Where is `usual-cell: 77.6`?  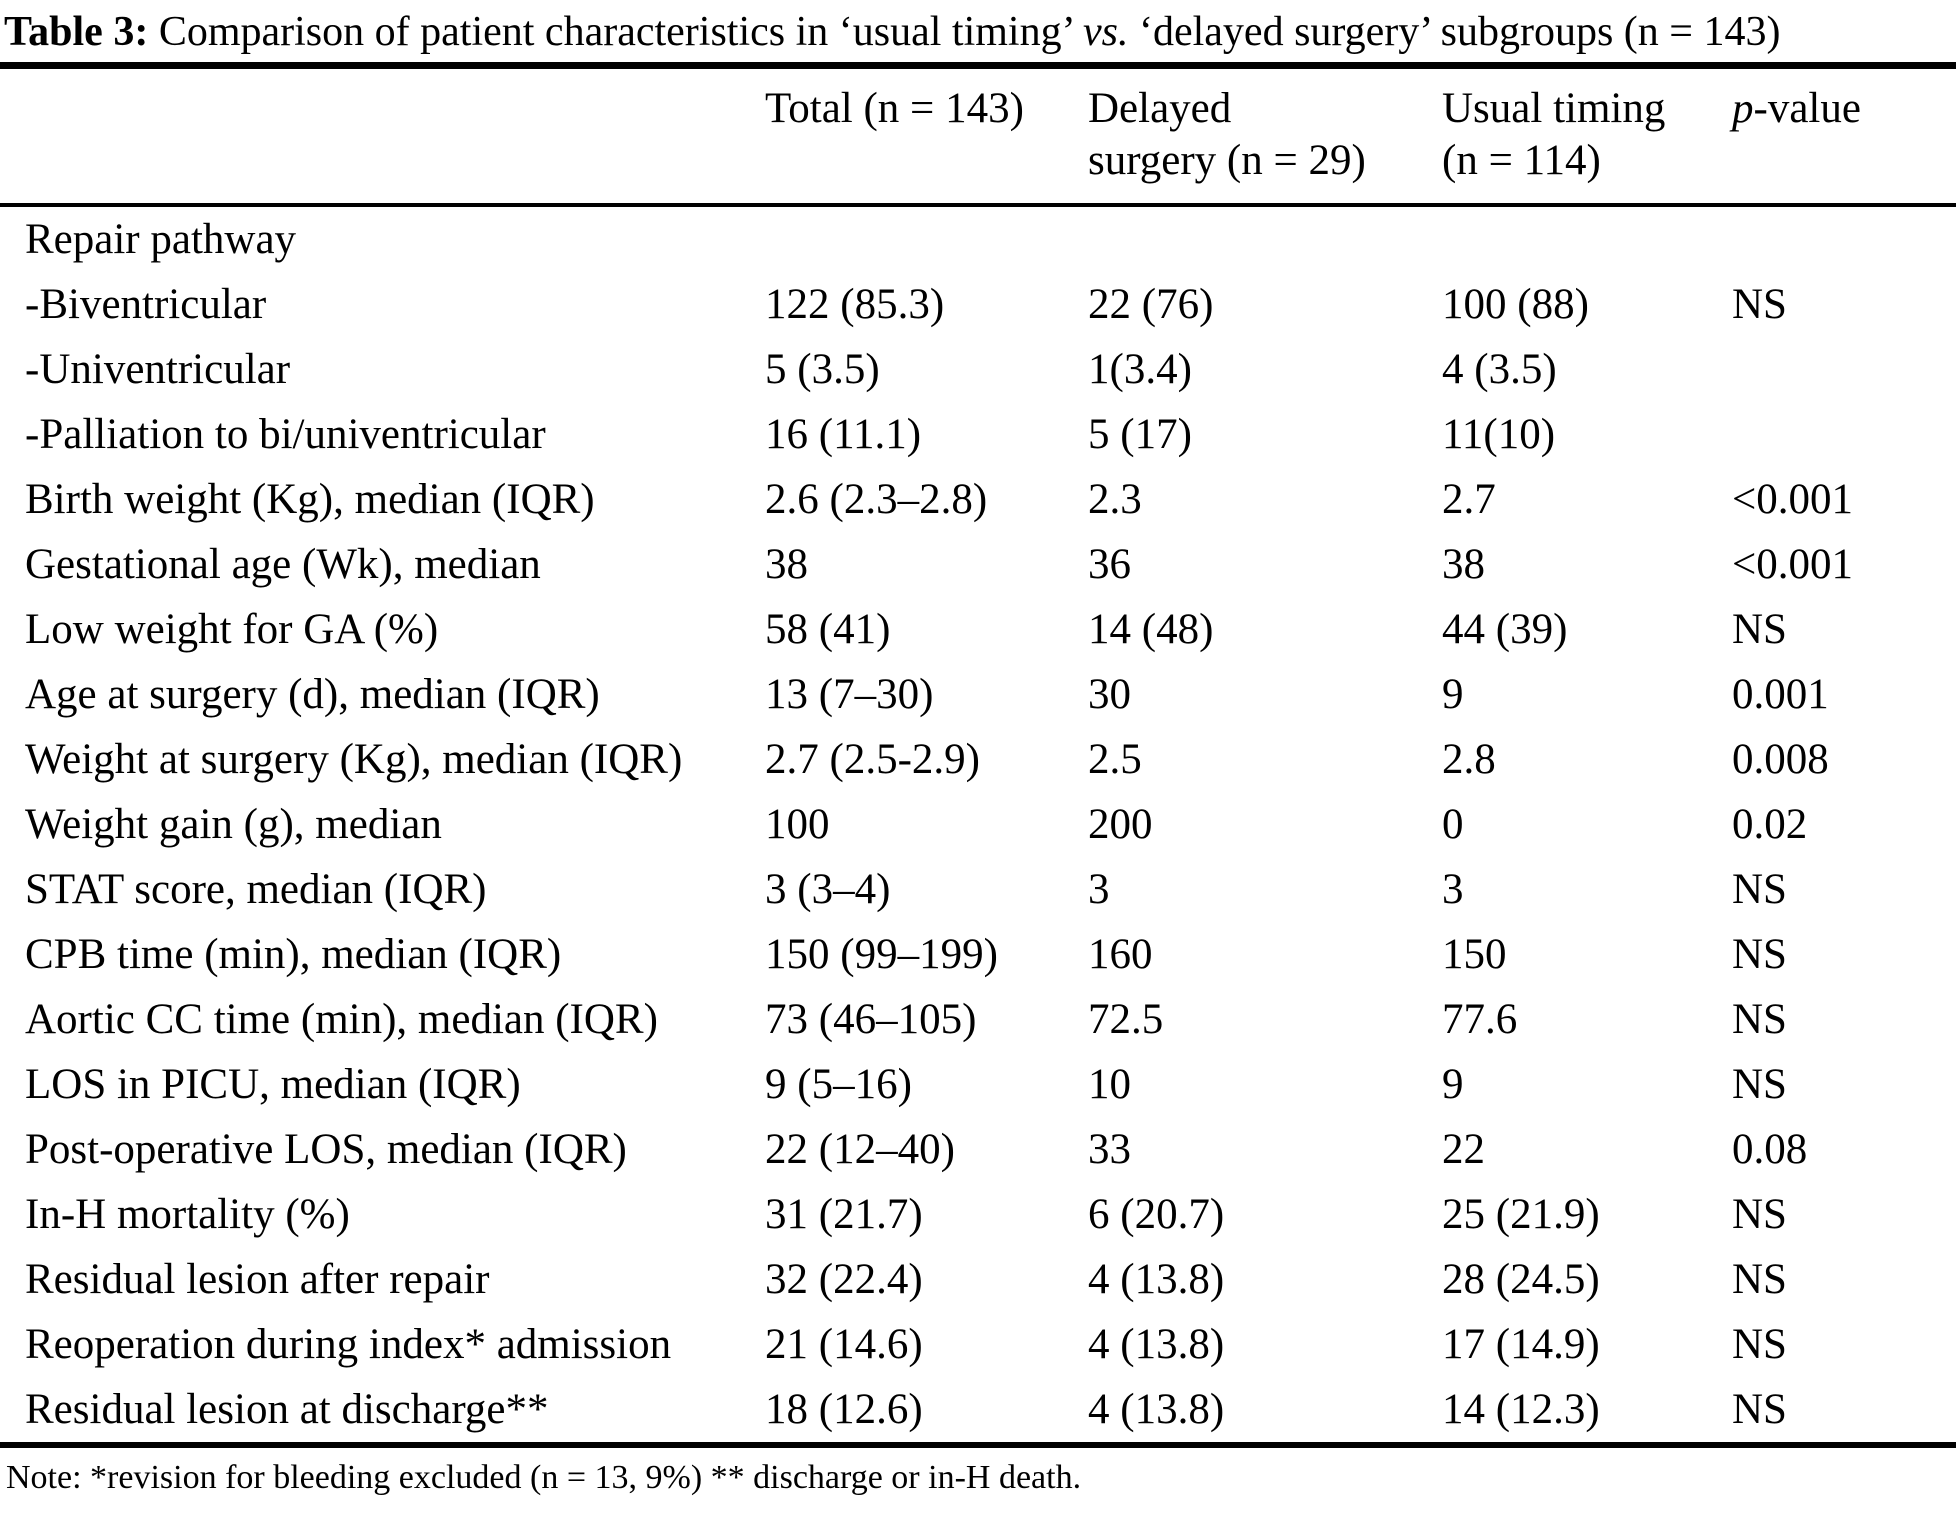 usual-cell: 77.6 is located at coordinates (1480, 1019).